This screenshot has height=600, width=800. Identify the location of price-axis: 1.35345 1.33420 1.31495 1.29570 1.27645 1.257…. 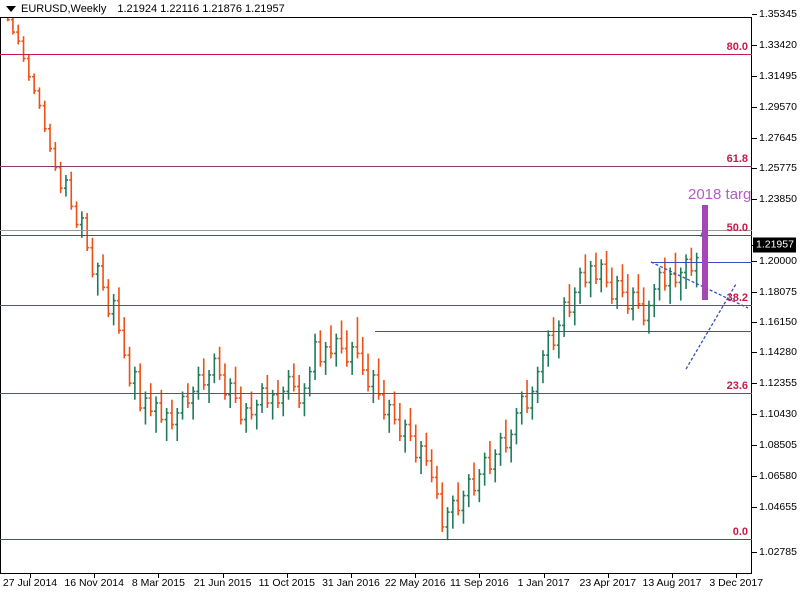
(776, 291).